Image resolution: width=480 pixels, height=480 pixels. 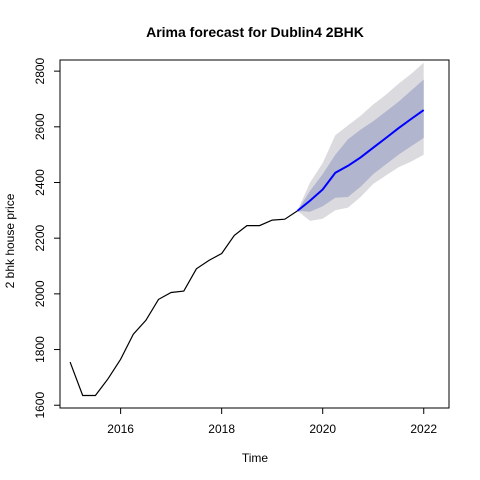 I want to click on y-tick-label: 2800, so click(x=40, y=70).